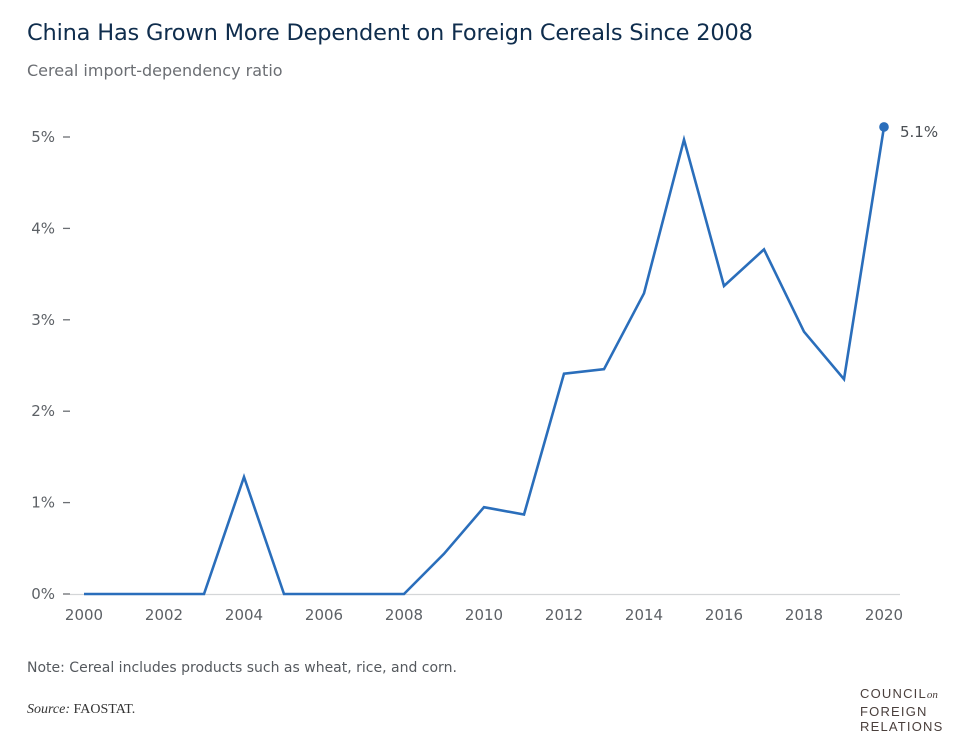 This screenshot has width=975, height=754. What do you see at coordinates (404, 615) in the screenshot?
I see `x-tick-label: 2008` at bounding box center [404, 615].